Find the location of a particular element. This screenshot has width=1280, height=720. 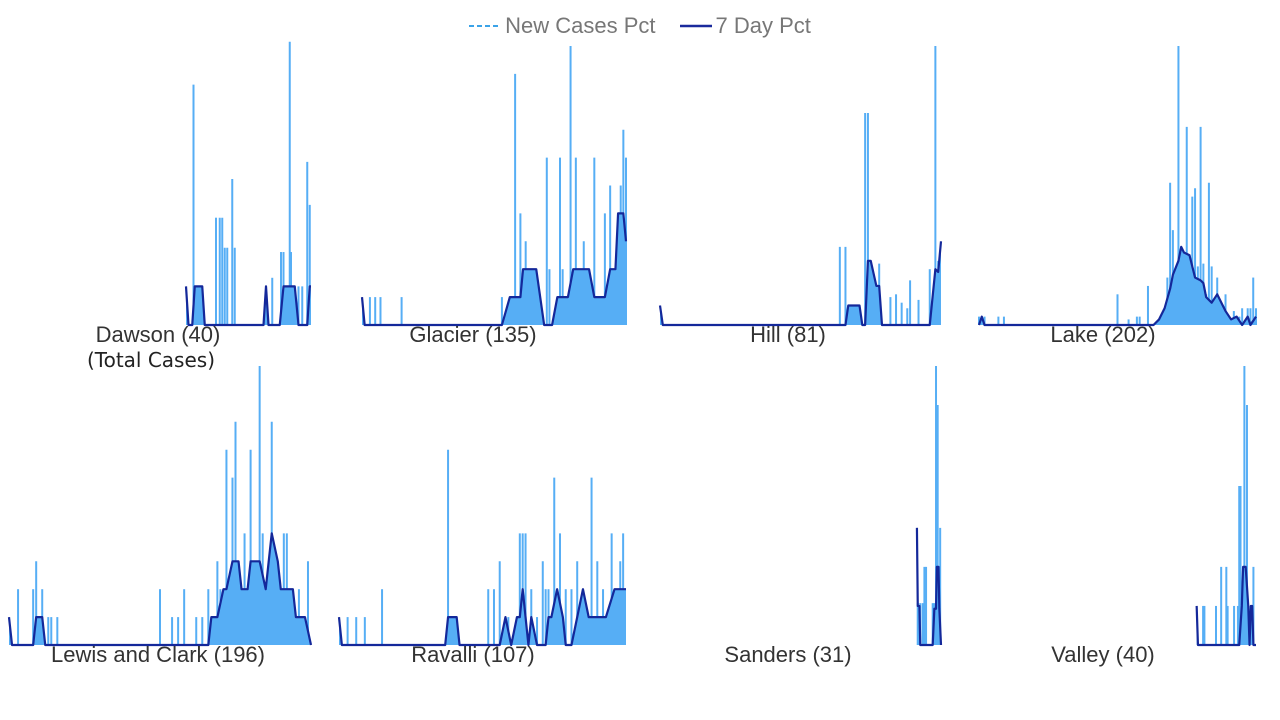

panel-title: Lewis and Clark (196) is located at coordinates (158, 654).